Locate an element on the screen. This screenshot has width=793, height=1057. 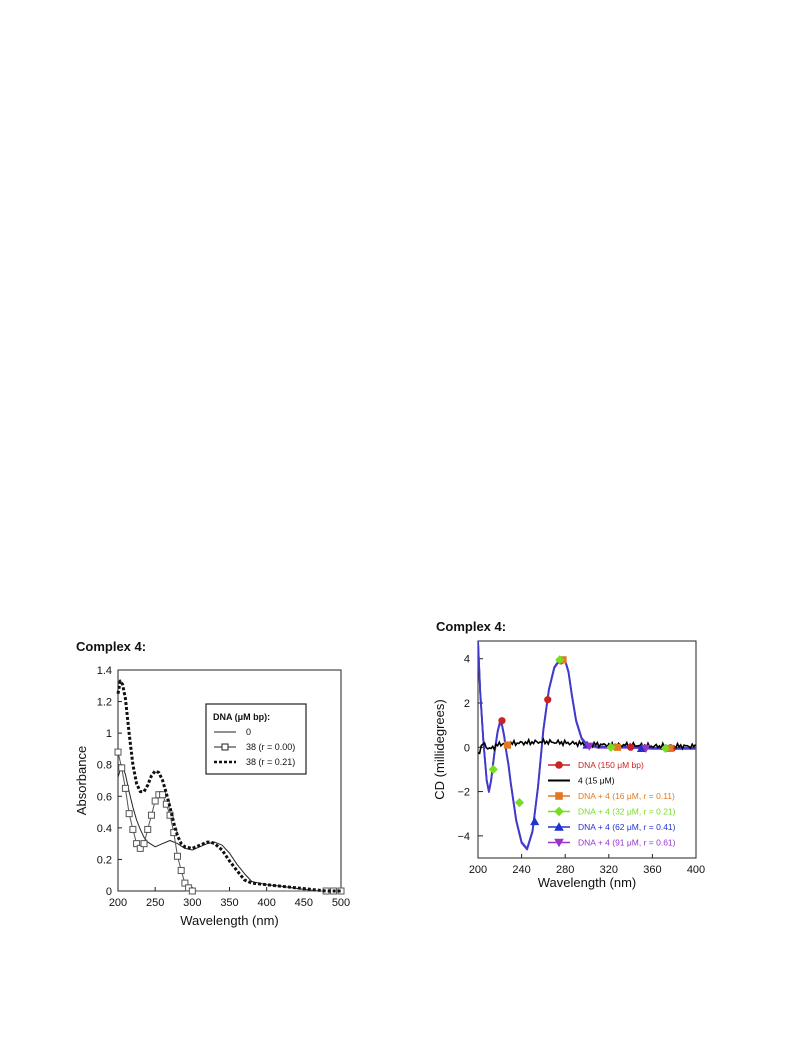
y-tick-label: −4 is located at coordinates (463, 837).